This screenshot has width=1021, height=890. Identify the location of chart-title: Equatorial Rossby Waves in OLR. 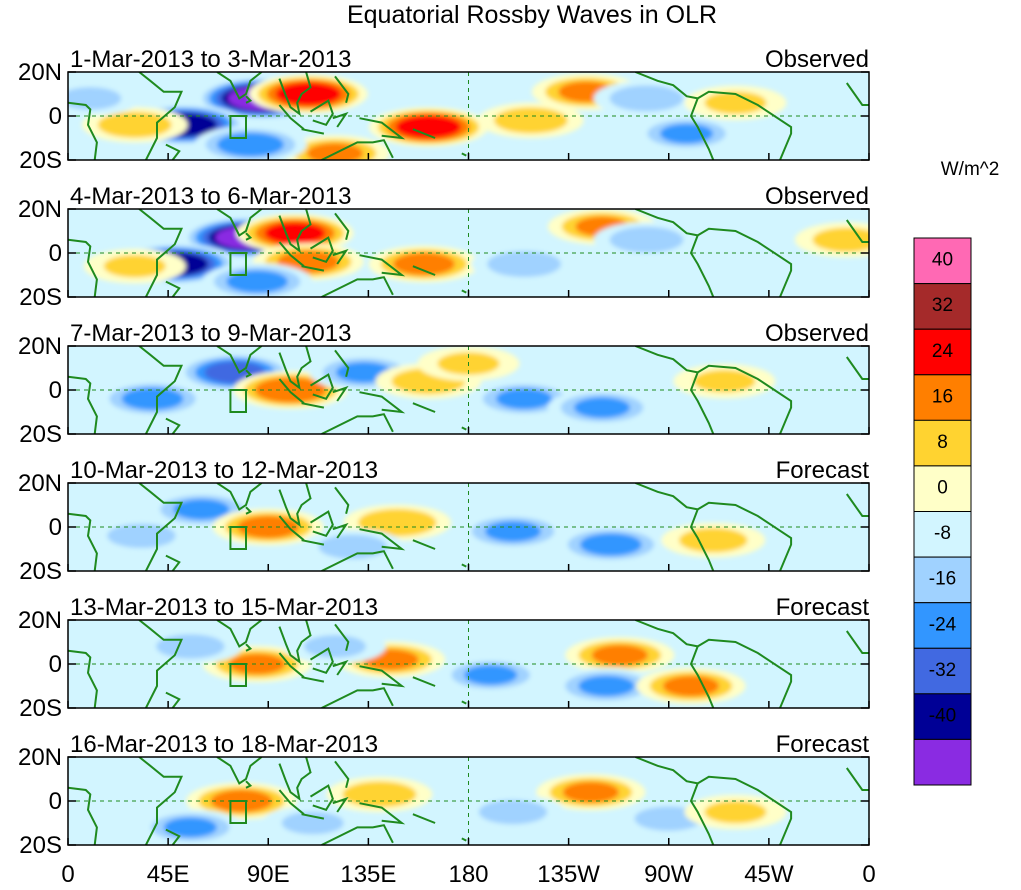
(532, 15).